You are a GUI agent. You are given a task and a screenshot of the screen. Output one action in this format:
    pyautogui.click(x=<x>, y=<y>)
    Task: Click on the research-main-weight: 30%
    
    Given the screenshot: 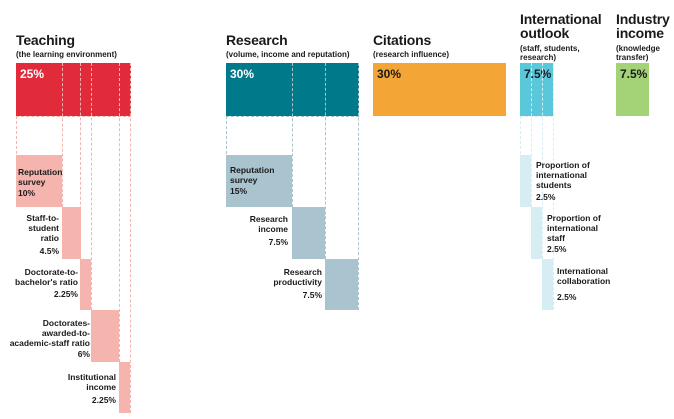 What is the action you would take?
    pyautogui.click(x=242, y=74)
    